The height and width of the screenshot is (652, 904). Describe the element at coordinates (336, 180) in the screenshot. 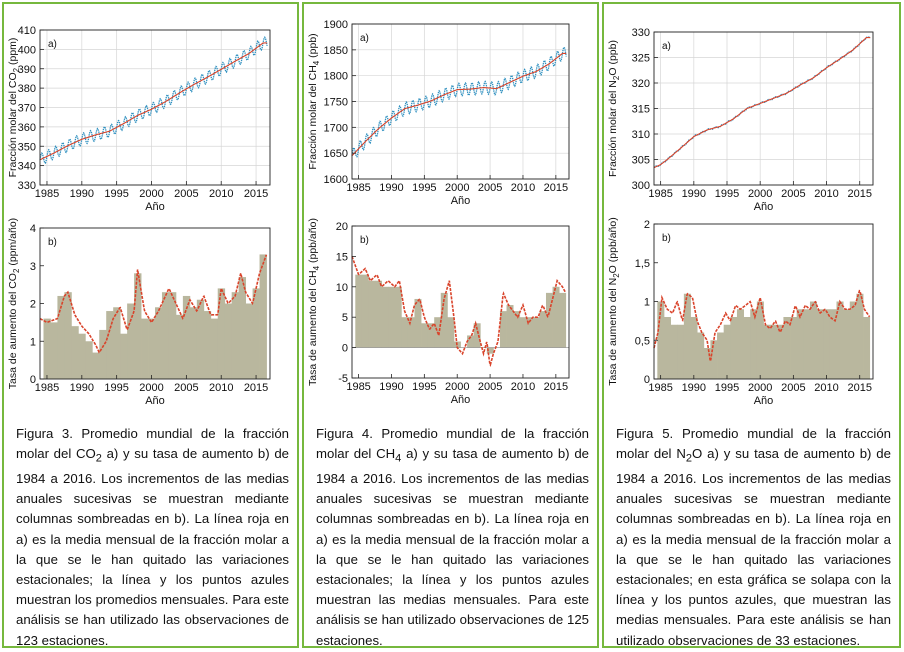

I see `y-tick-label: 1600` at that location.